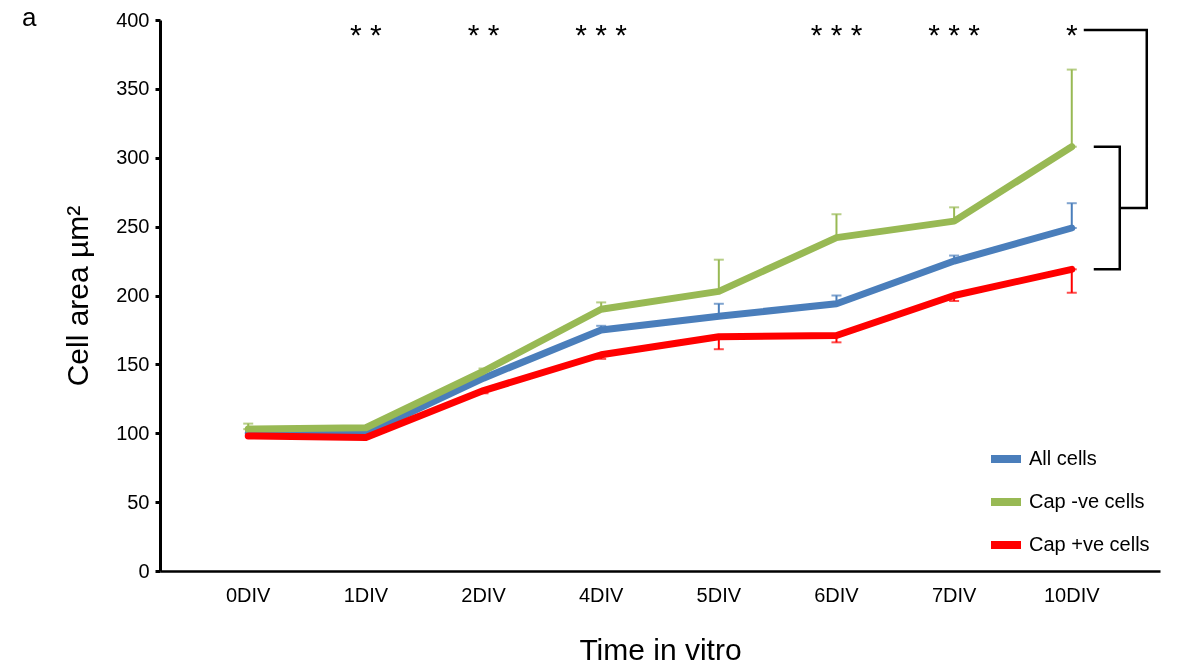  I want to click on x-tick-label: 0DIV, so click(249, 594).